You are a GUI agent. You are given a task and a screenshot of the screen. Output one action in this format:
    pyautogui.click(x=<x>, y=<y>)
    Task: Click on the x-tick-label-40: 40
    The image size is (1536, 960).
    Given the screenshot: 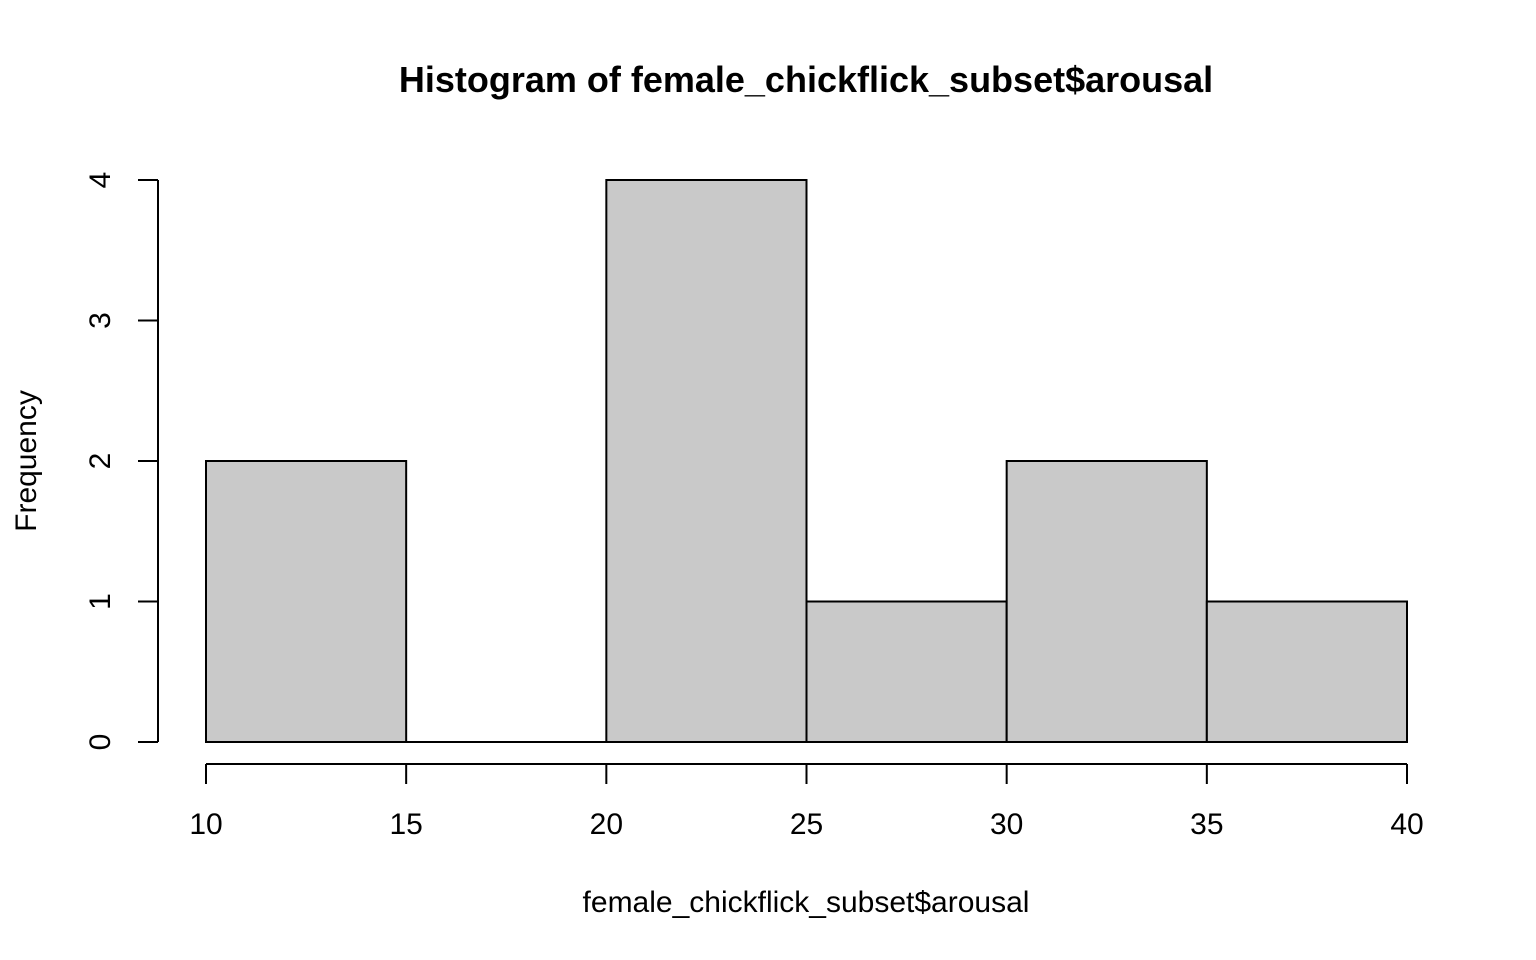 What is the action you would take?
    pyautogui.click(x=1406, y=824)
    